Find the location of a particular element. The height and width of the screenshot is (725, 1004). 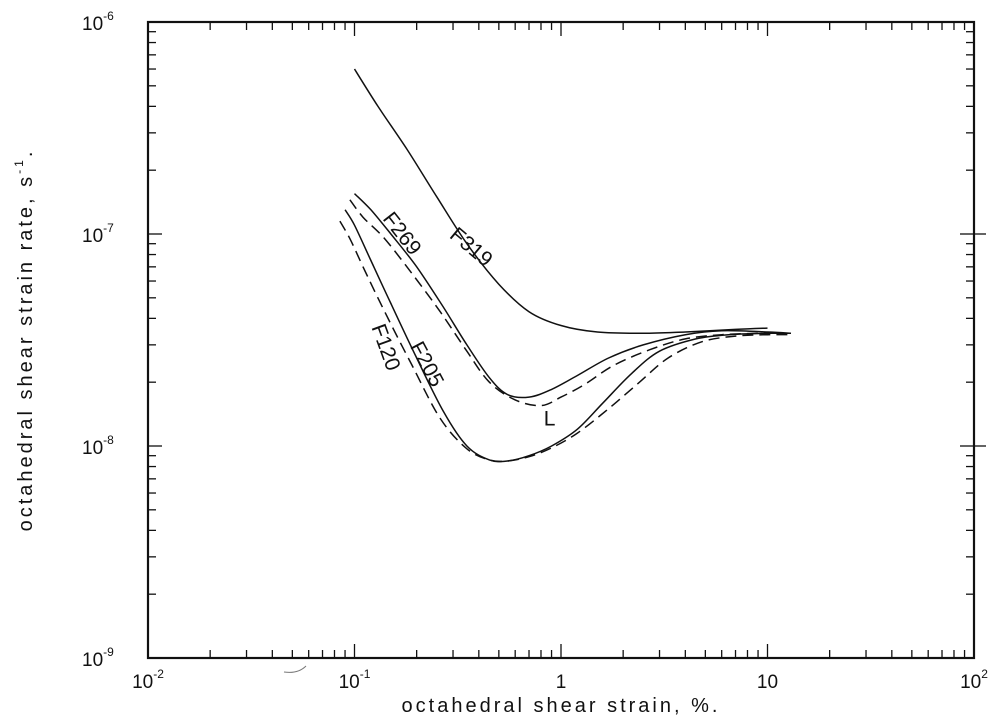

x-axis-title: octahedral shear strain, %. is located at coordinates (561, 706).